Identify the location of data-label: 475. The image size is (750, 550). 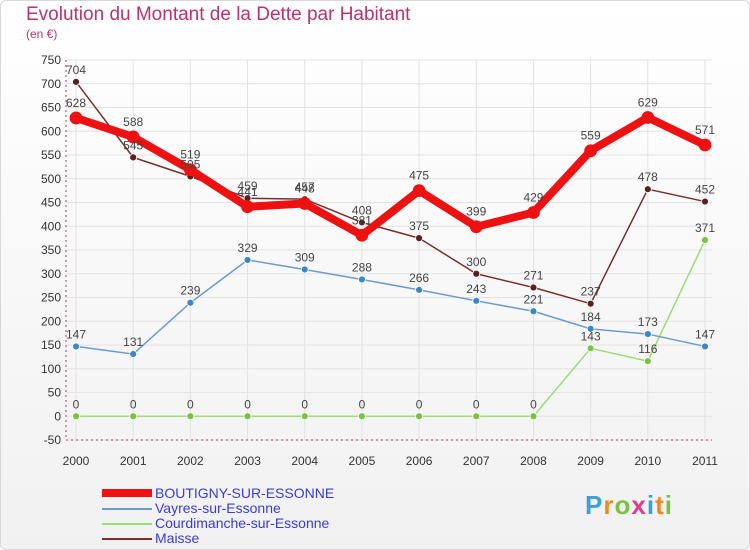
(419, 176).